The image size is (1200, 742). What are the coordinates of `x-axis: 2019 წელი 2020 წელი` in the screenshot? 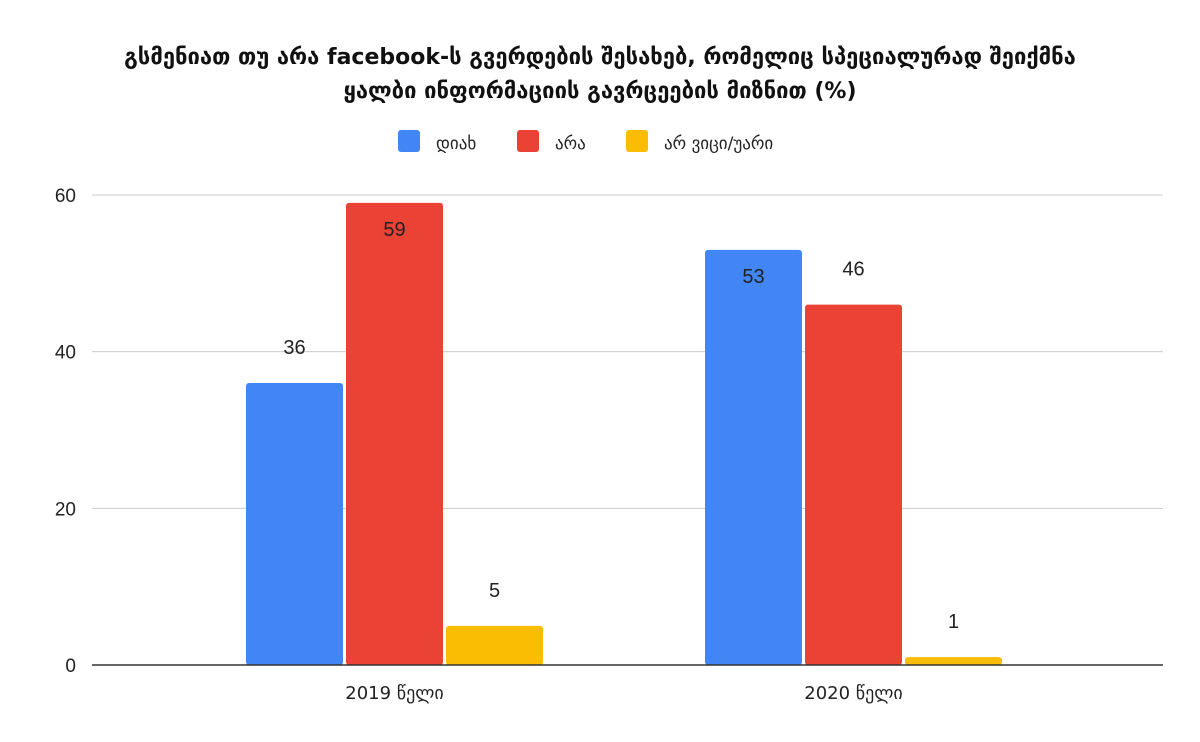 It's located at (627, 684).